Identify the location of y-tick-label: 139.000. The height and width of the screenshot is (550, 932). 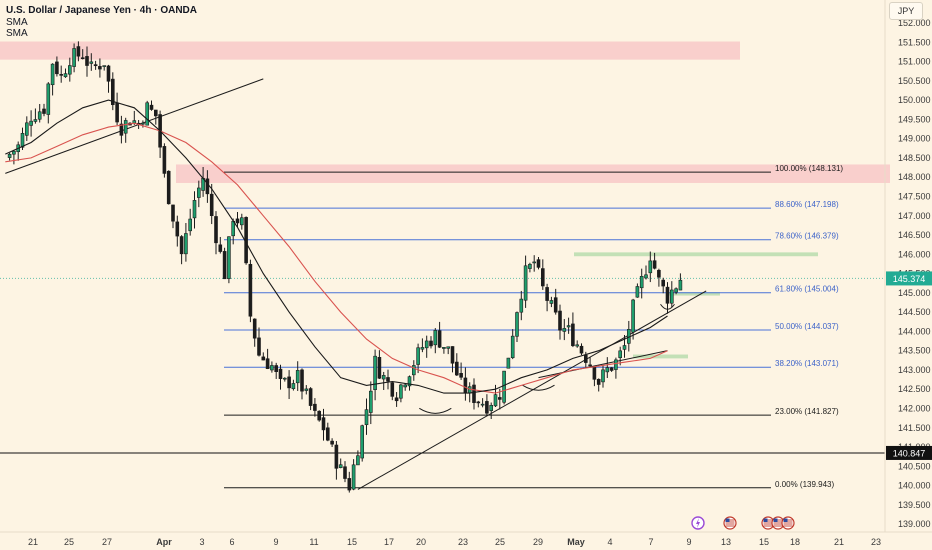
(914, 524).